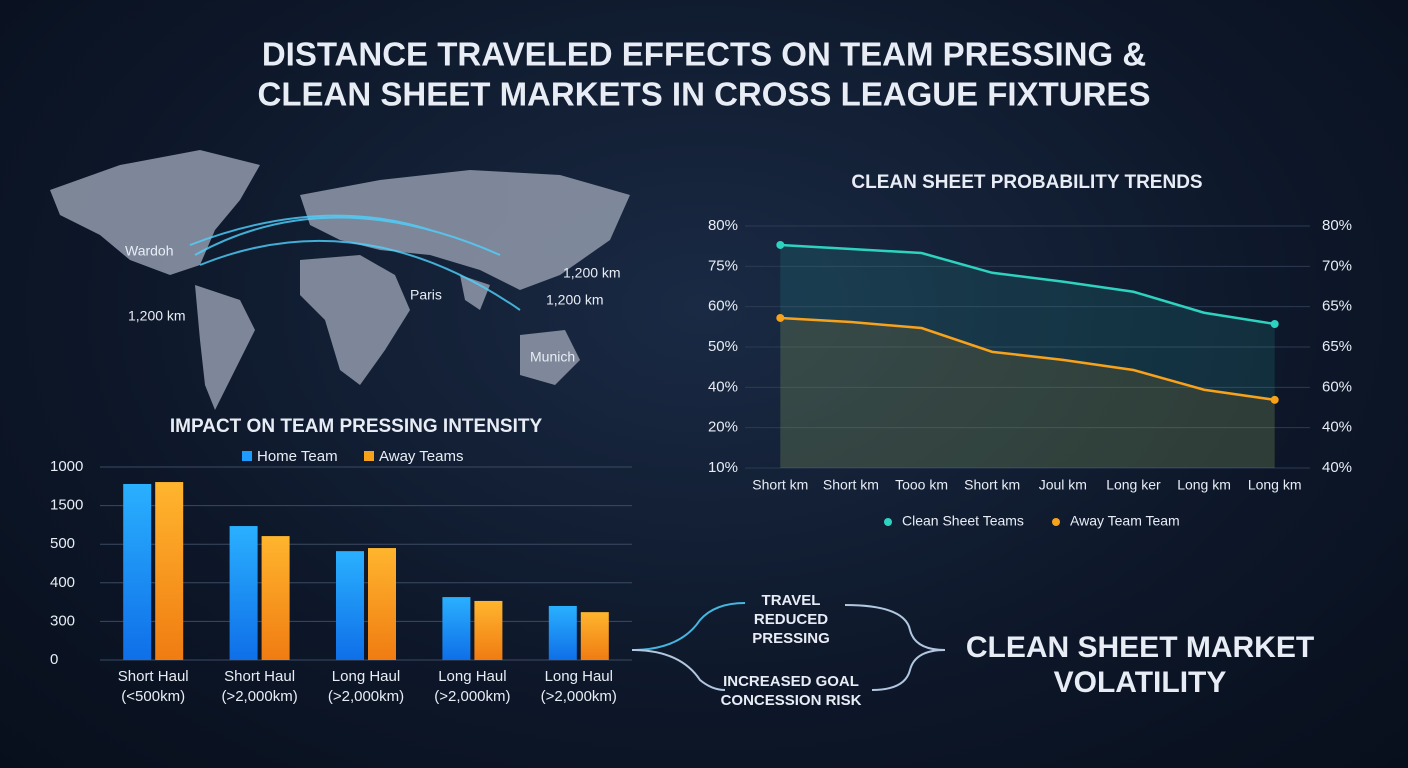 The height and width of the screenshot is (768, 1408). I want to click on flow-text: TRAVEL, so click(791, 600).